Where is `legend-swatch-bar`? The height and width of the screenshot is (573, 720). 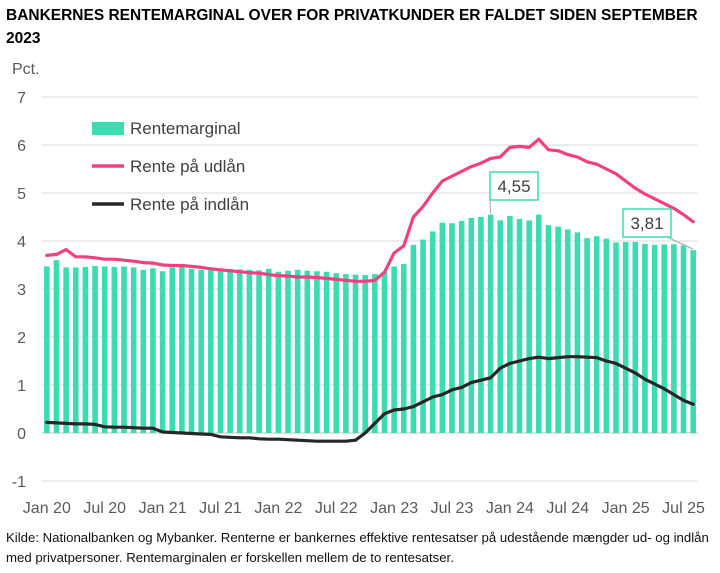
legend-swatch-bar is located at coordinates (108, 128).